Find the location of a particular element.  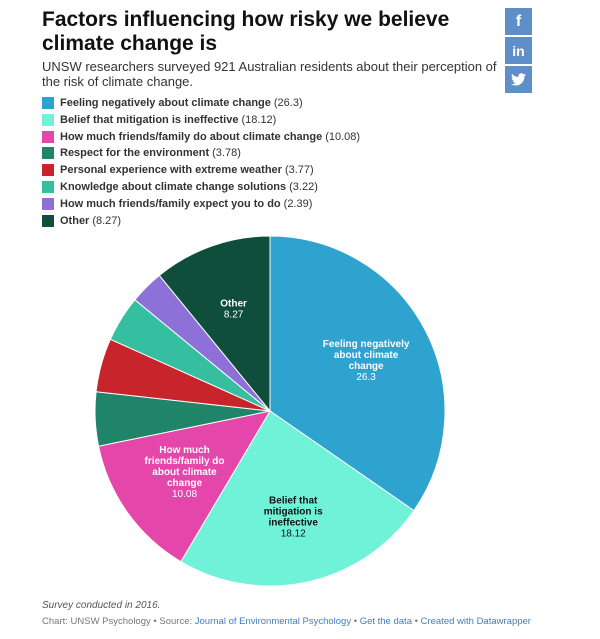

legend-value: (2.39) is located at coordinates (298, 203).